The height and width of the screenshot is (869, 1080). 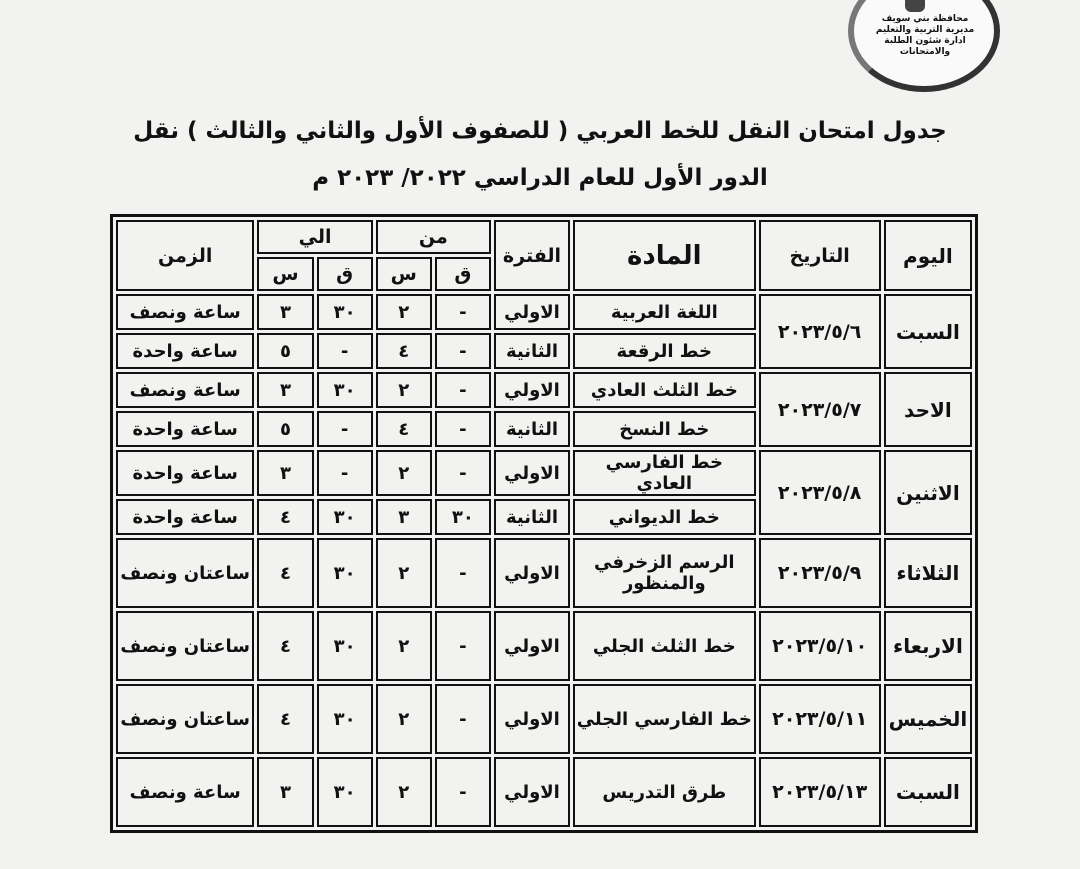 What do you see at coordinates (925, 19) in the screenshot?
I see `logo-line: محافظة بني سويف` at bounding box center [925, 19].